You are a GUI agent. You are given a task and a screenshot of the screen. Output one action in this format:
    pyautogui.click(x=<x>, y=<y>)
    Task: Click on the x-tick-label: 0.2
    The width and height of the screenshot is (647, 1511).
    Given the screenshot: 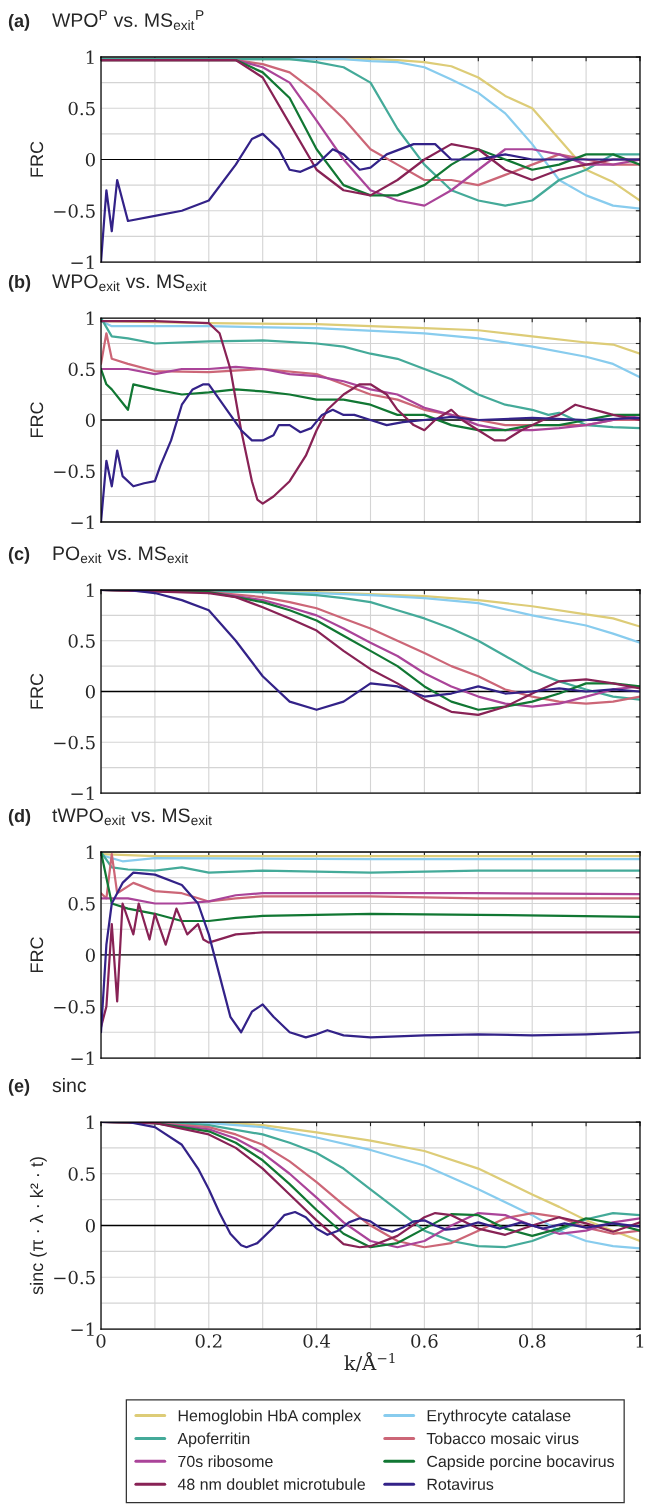 What is the action you would take?
    pyautogui.click(x=208, y=1341)
    